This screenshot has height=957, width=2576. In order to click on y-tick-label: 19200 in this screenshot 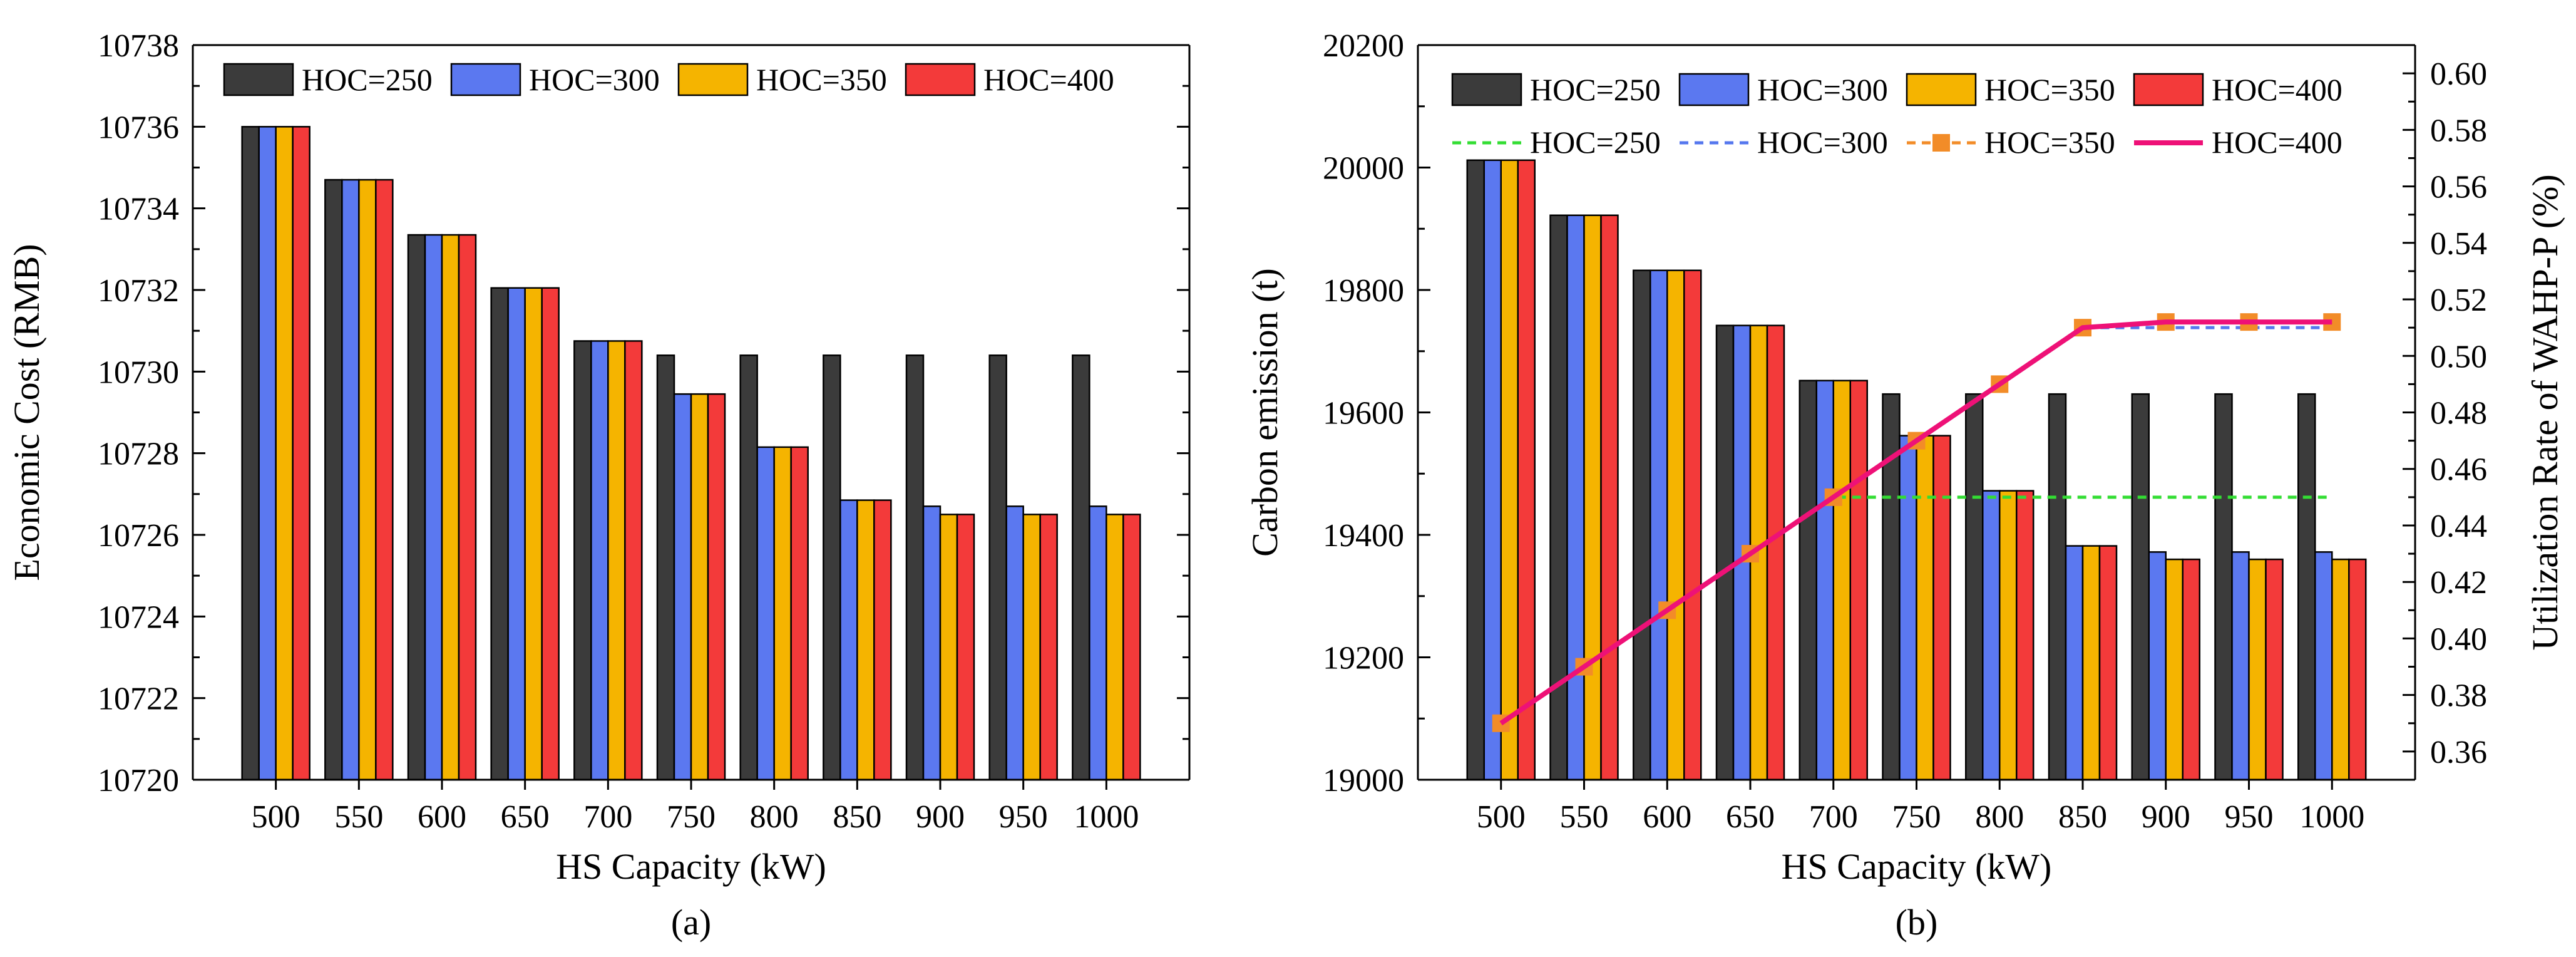, I will do `click(1363, 658)`.